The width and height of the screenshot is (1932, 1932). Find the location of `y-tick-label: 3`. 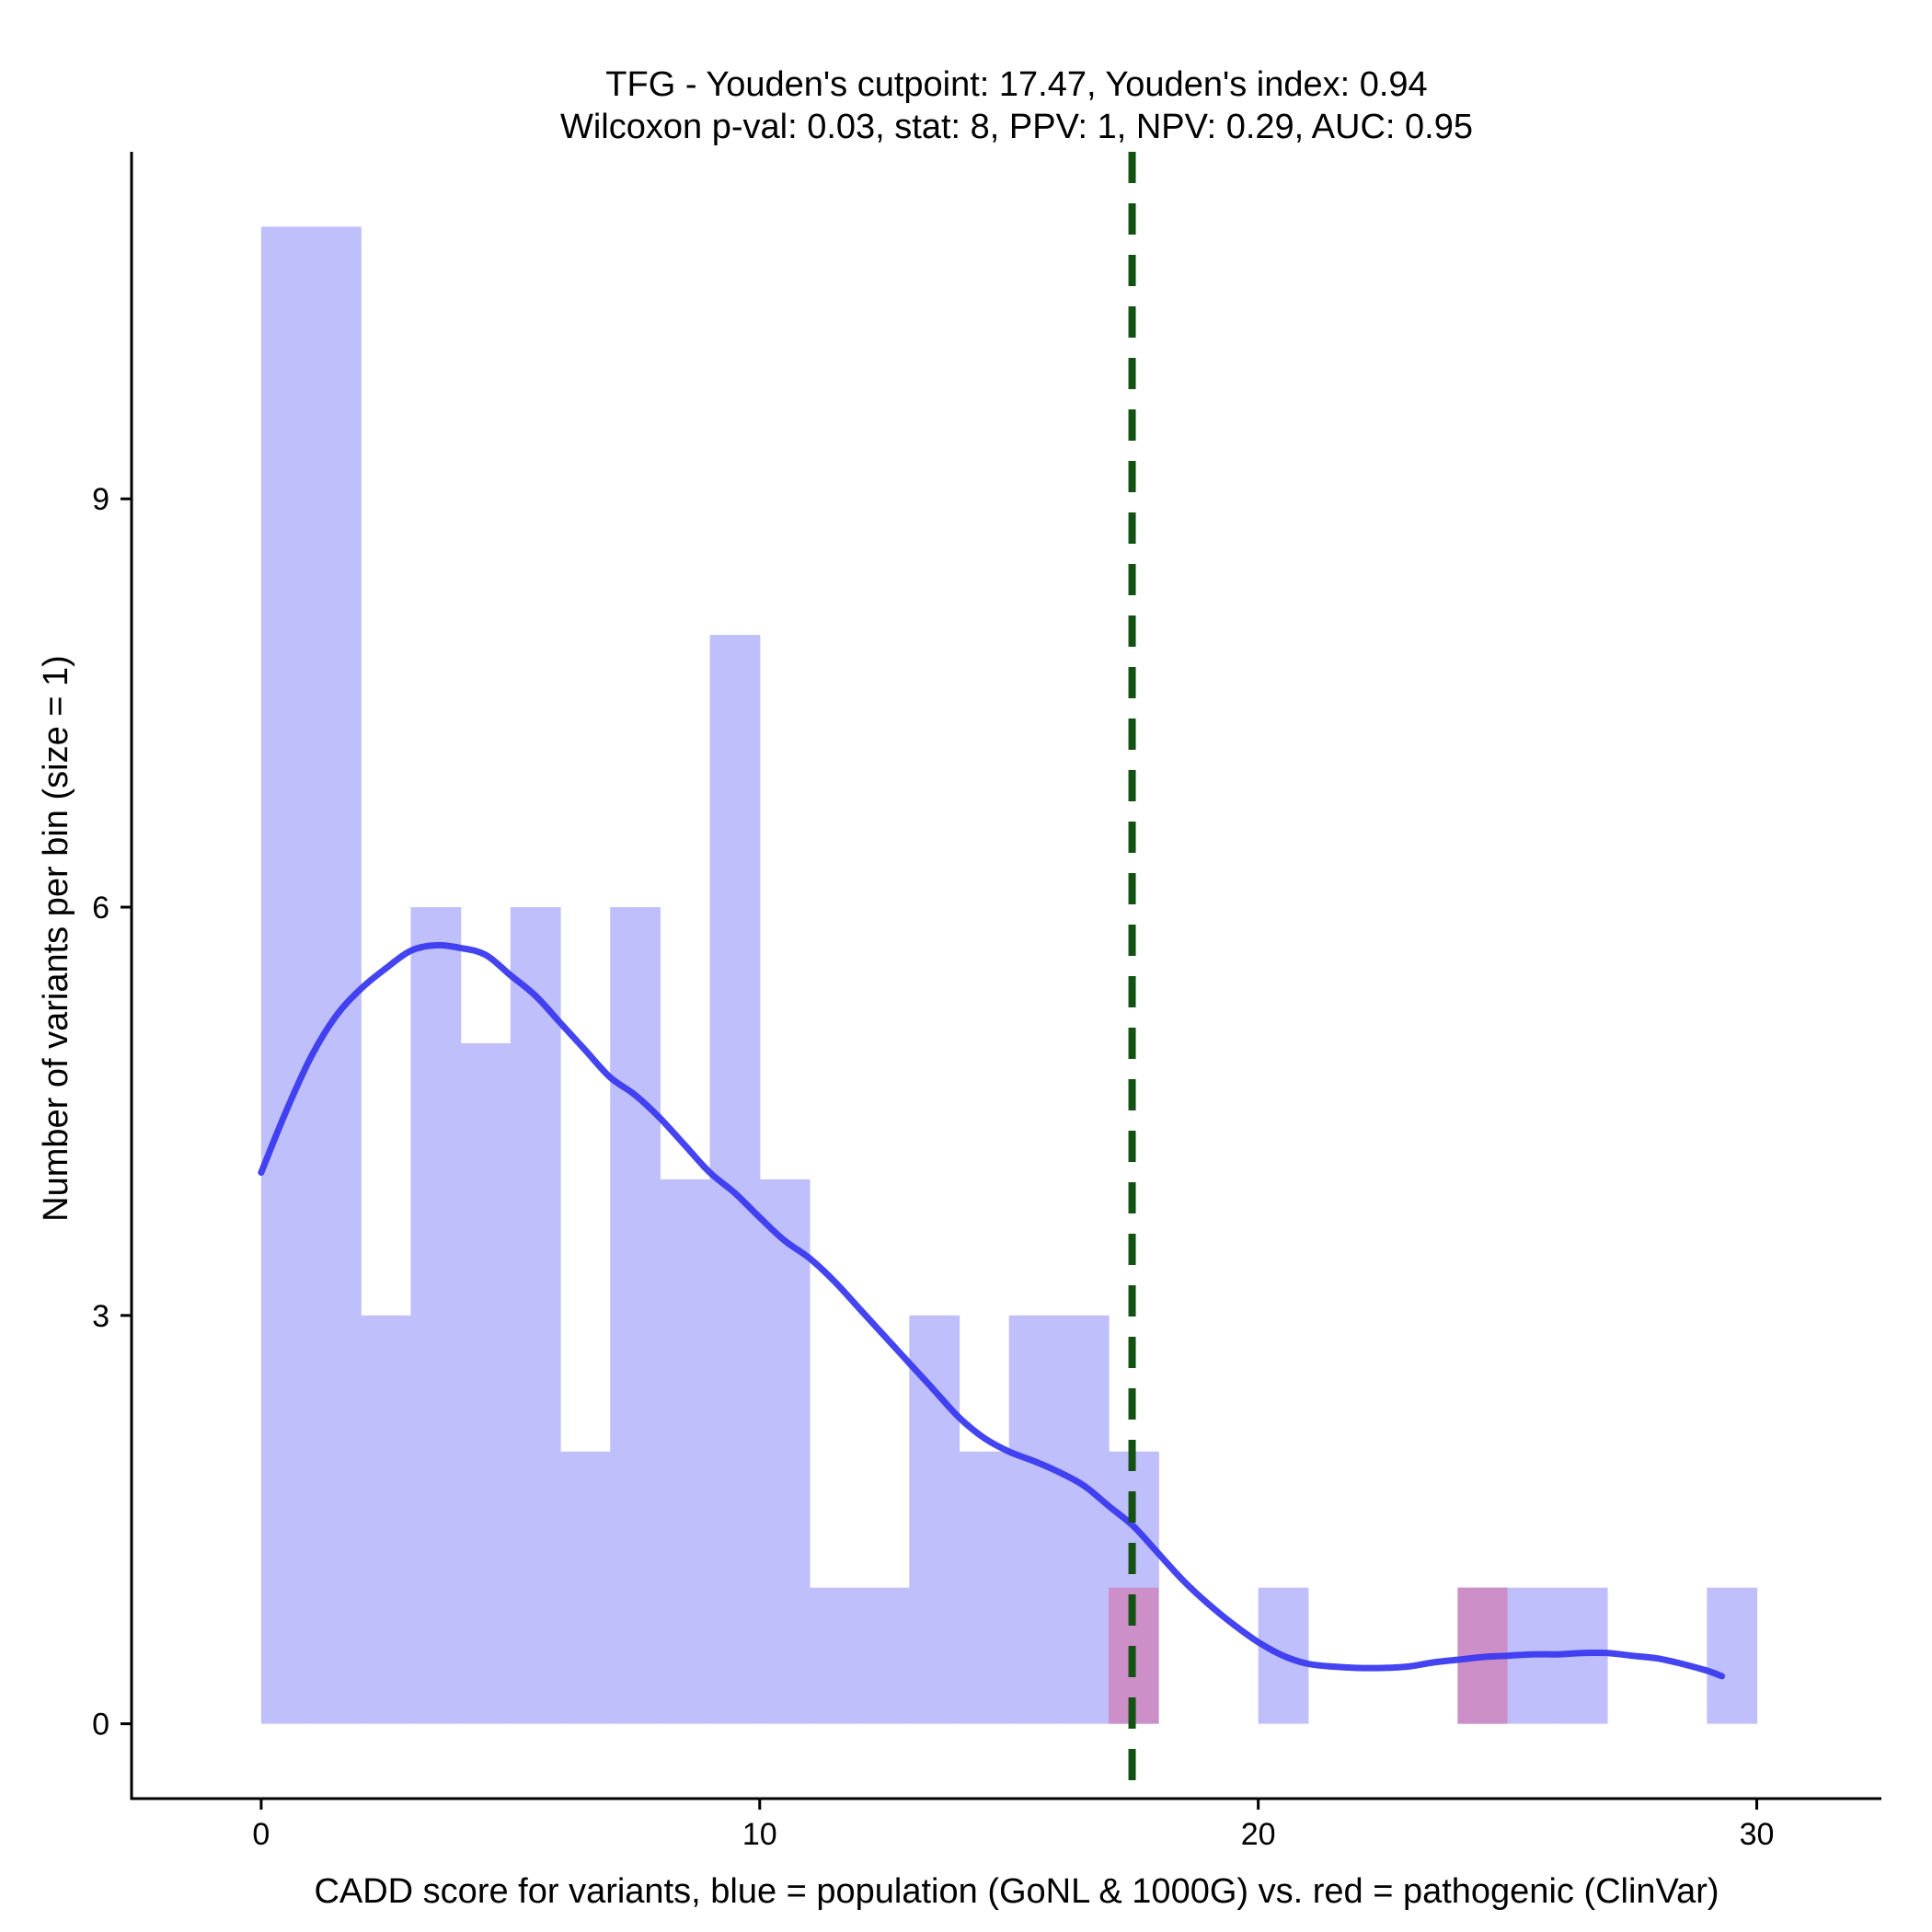

y-tick-label: 3 is located at coordinates (100, 1316).